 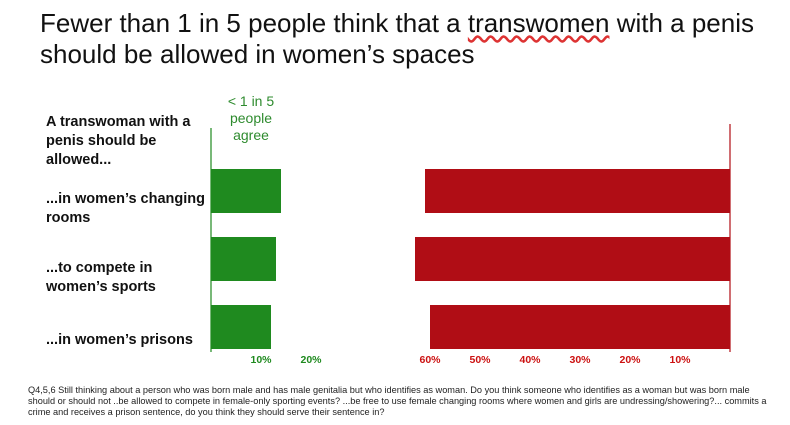 I want to click on disagree-tick-label: 60%, so click(x=430, y=360).